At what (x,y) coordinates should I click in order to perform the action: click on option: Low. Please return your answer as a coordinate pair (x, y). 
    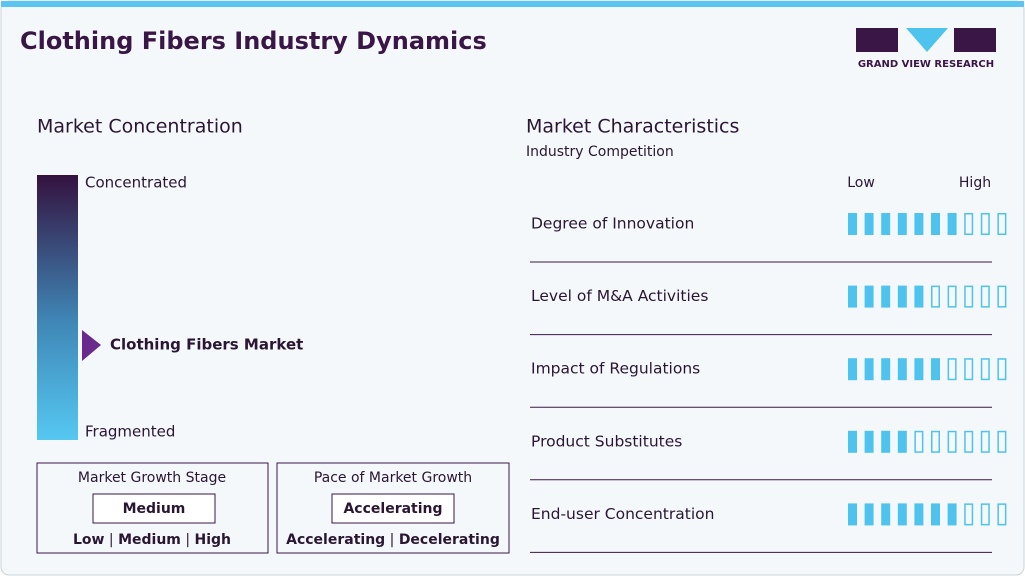
    Looking at the image, I should click on (89, 540).